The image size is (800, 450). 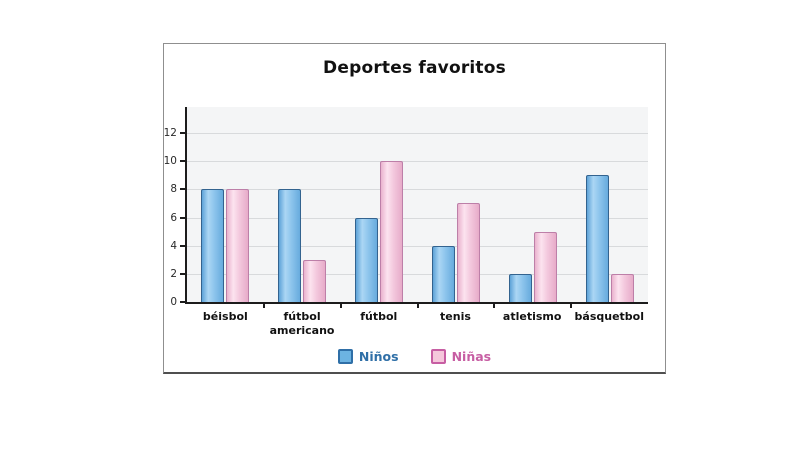 I want to click on x-axis-label: fútbol americano, so click(x=302, y=323).